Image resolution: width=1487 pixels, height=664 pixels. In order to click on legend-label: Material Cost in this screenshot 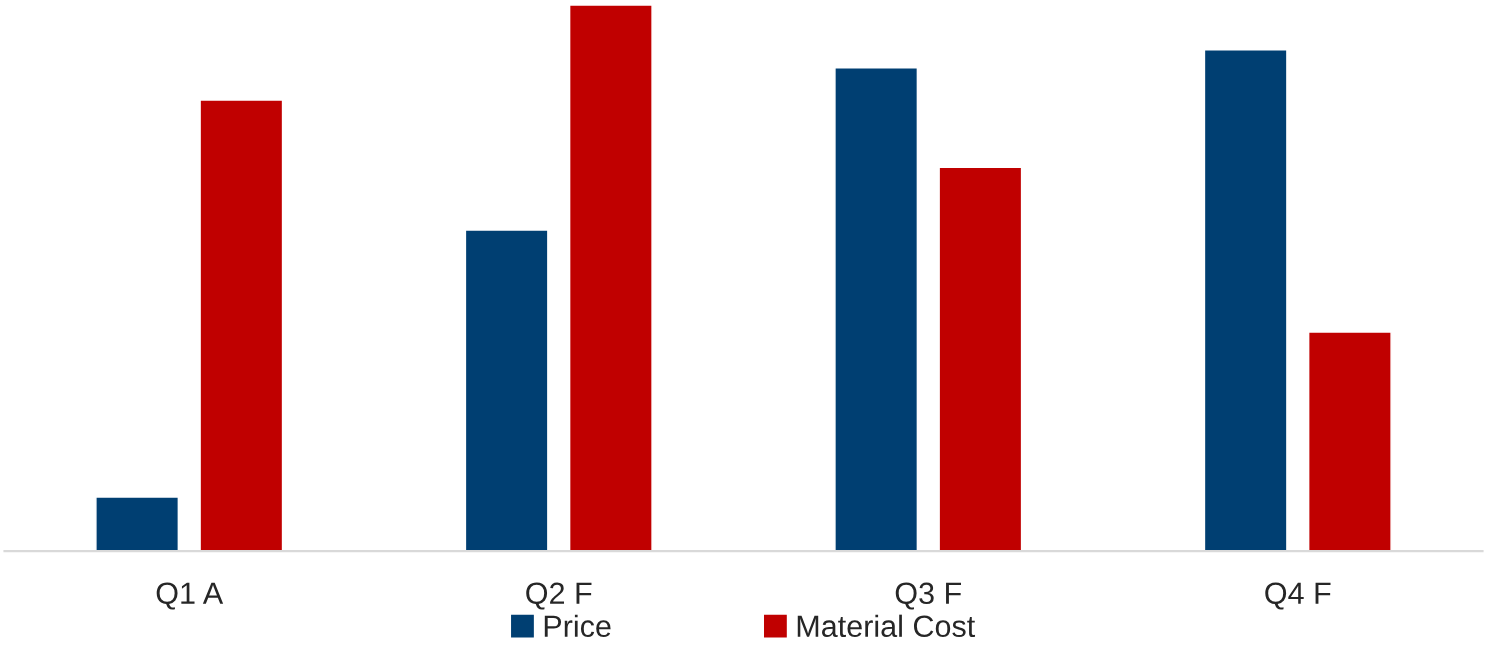, I will do `click(886, 626)`.